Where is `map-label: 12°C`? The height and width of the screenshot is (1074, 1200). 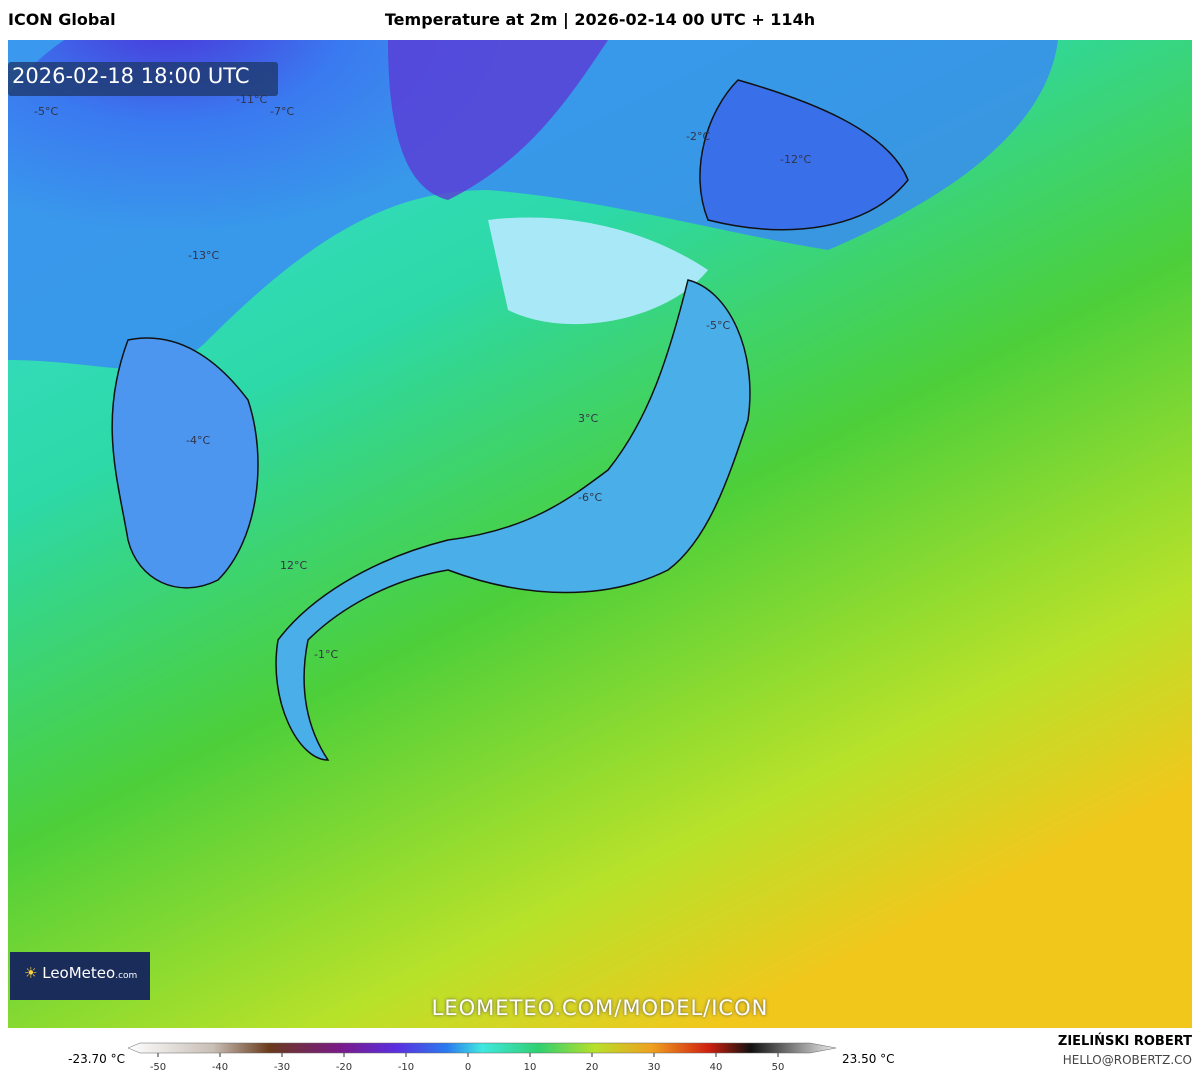 map-label: 12°C is located at coordinates (294, 565).